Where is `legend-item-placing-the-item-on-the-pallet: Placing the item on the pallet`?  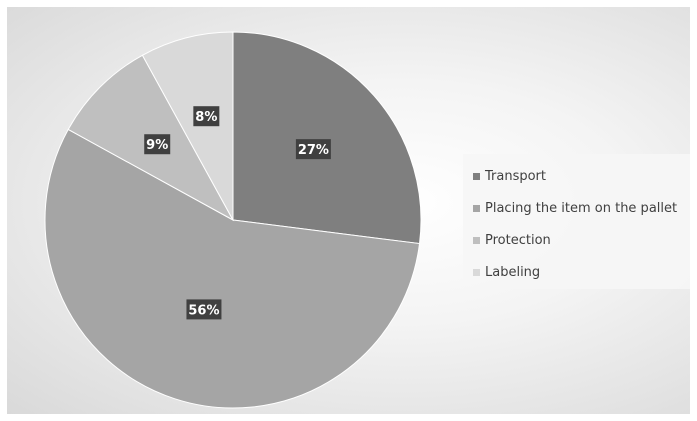
legend-item-placing-the-item-on-the-pallet: Placing the item on the pallet is located at coordinates (576, 208).